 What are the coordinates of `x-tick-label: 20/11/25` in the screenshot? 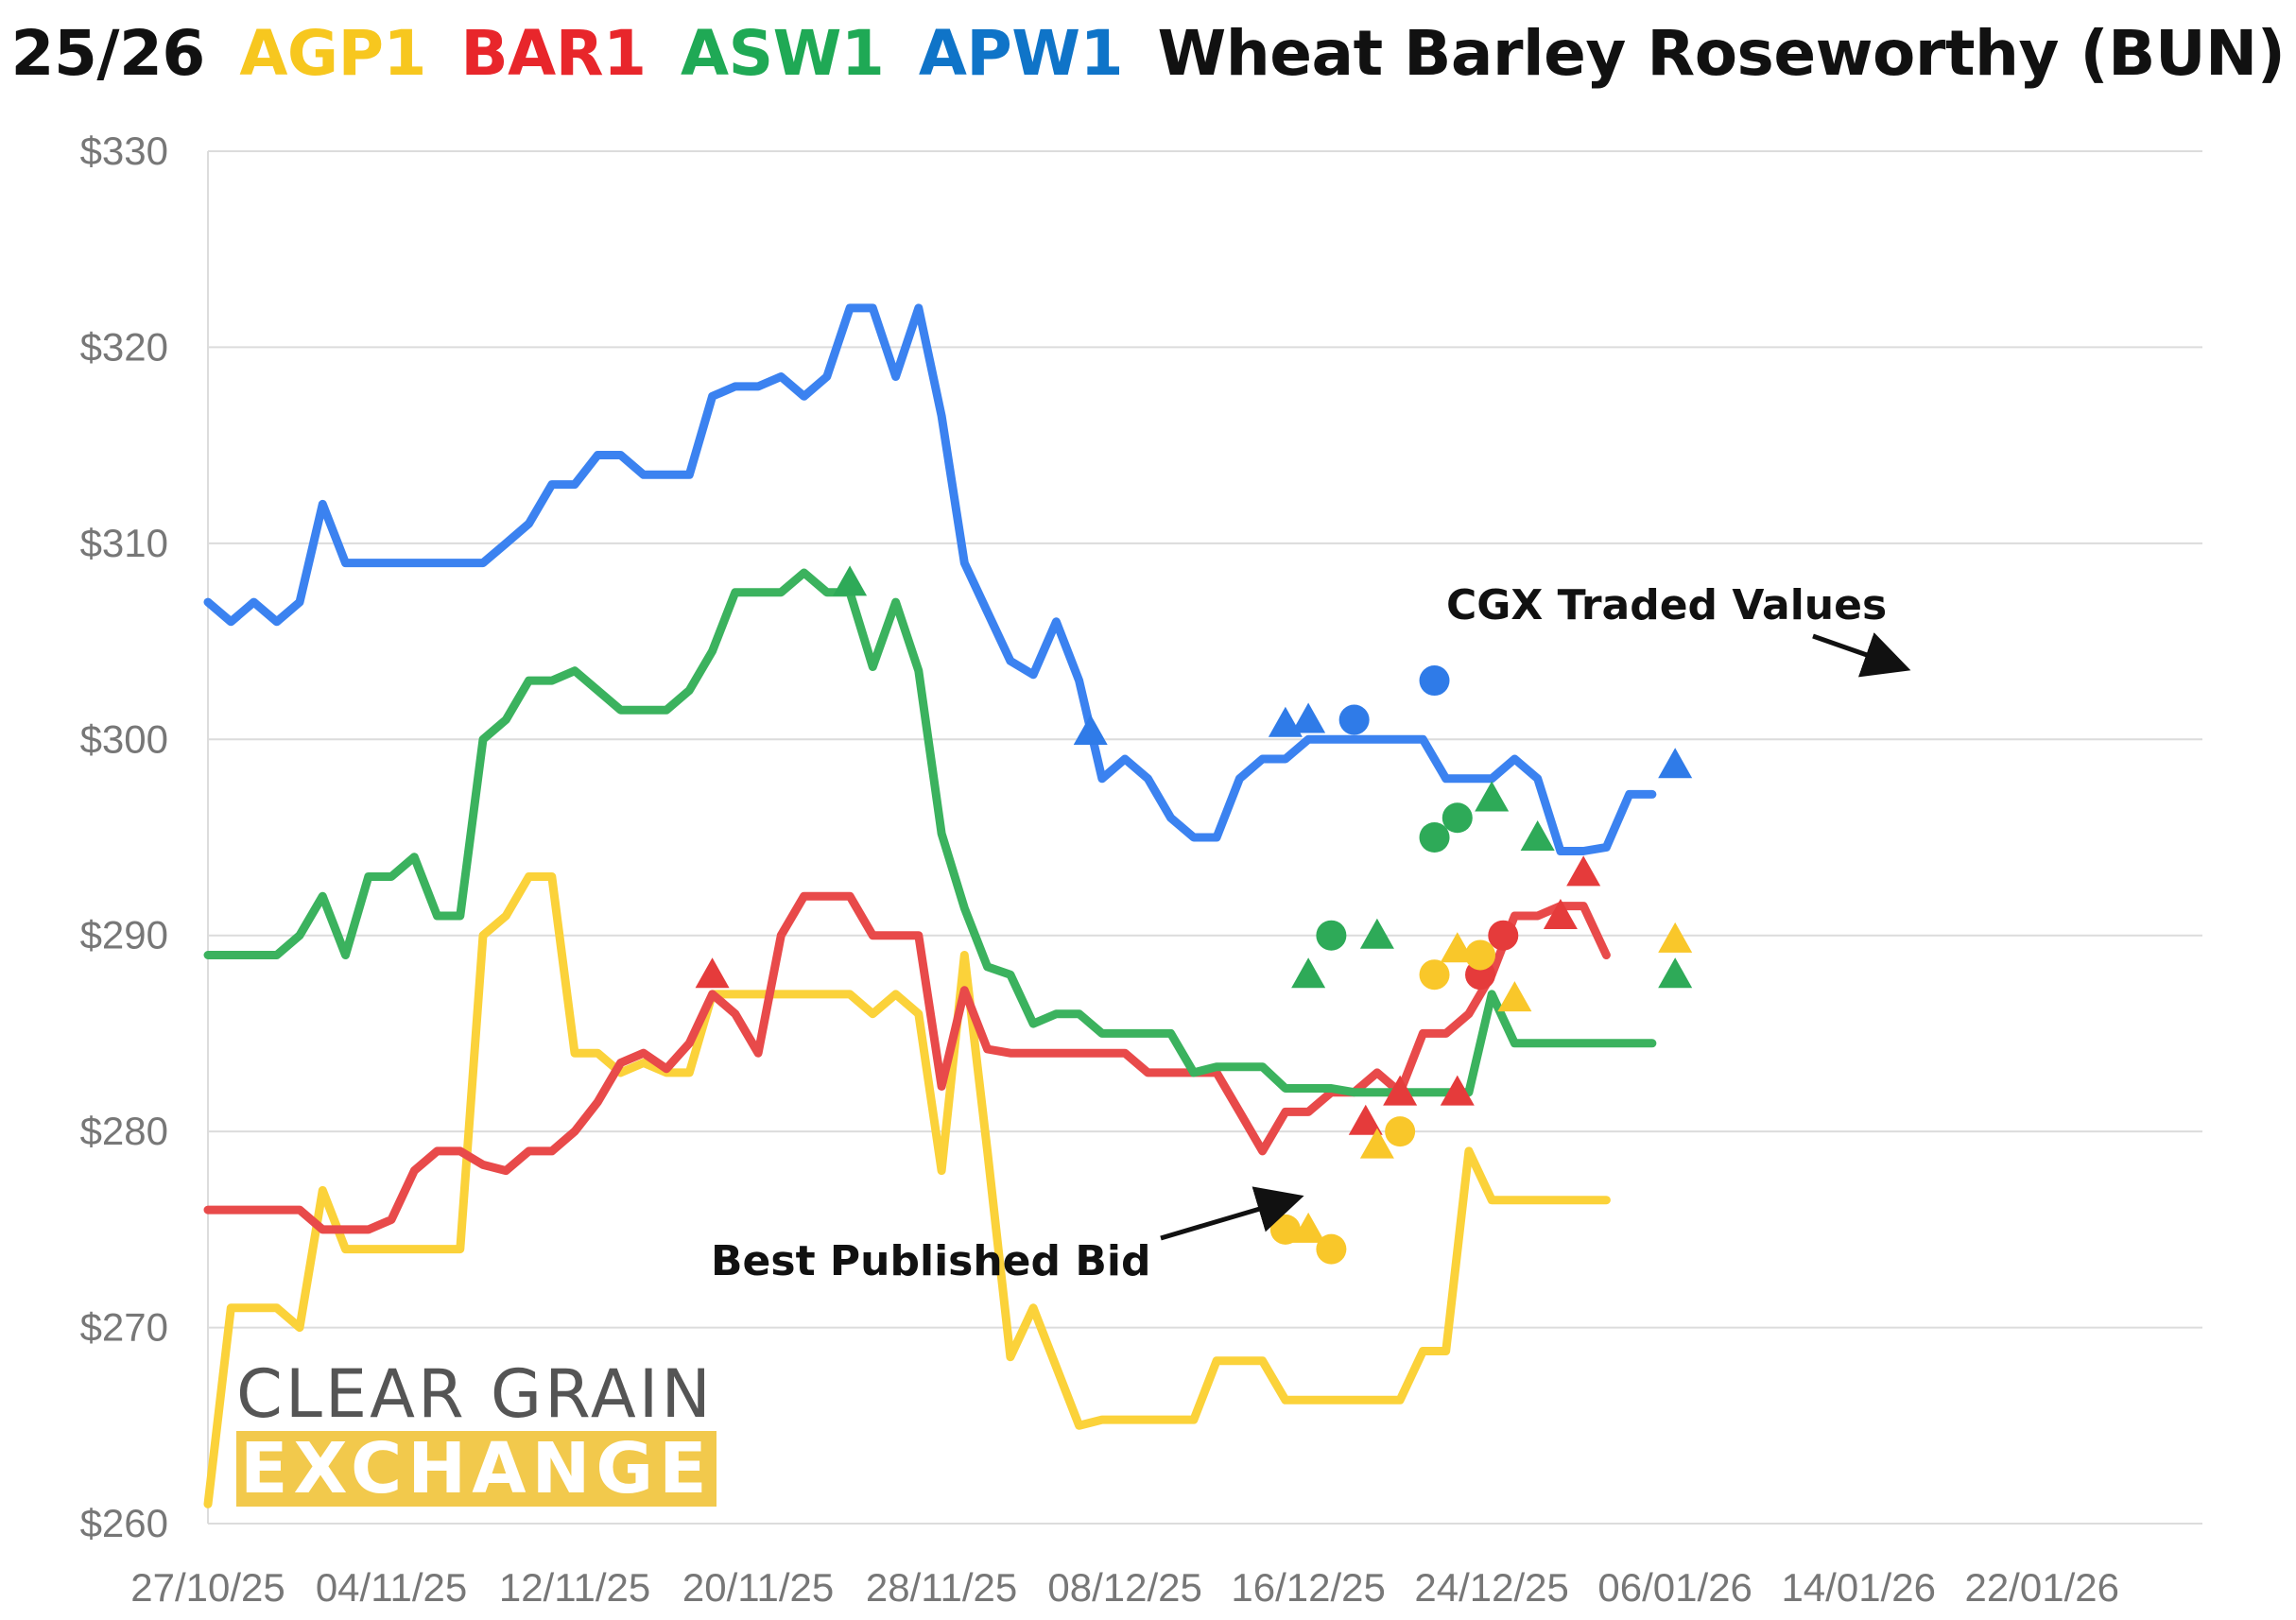 It's located at (758, 1587).